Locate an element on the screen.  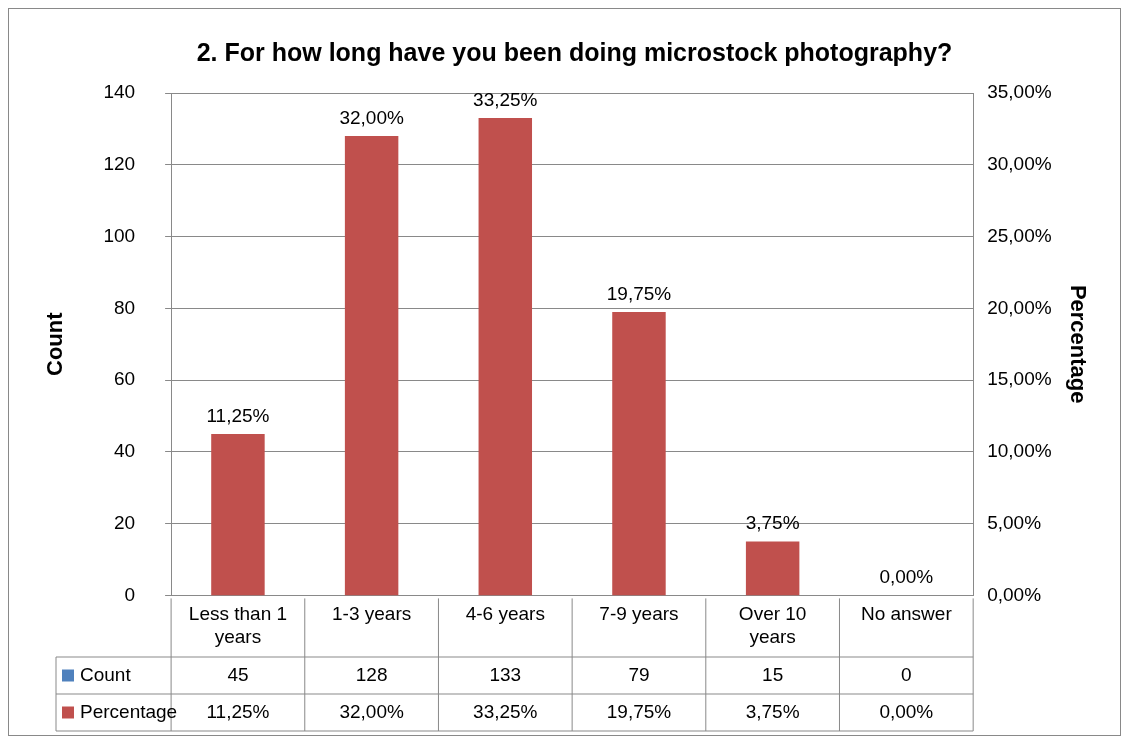
y-tick-label: 80 is located at coordinates (124, 307).